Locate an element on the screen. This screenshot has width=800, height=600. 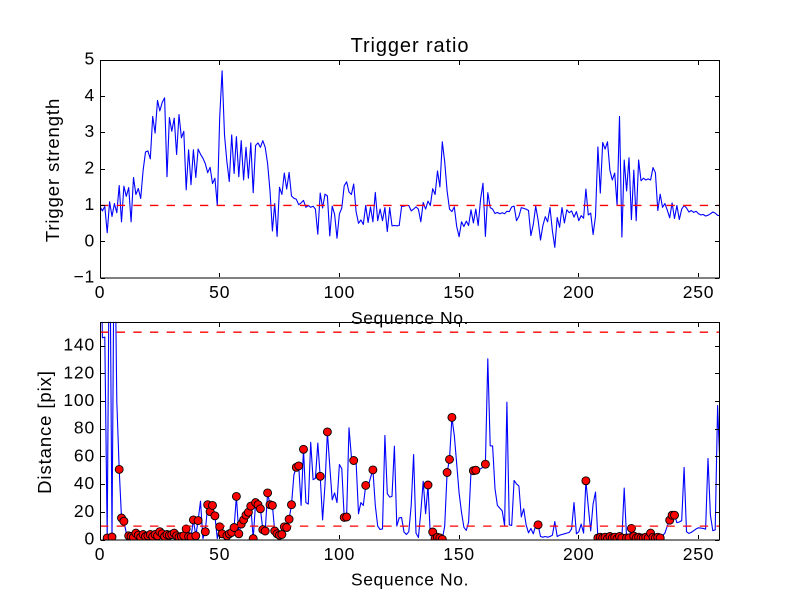
svg-text: 120 is located at coordinates (79, 372).